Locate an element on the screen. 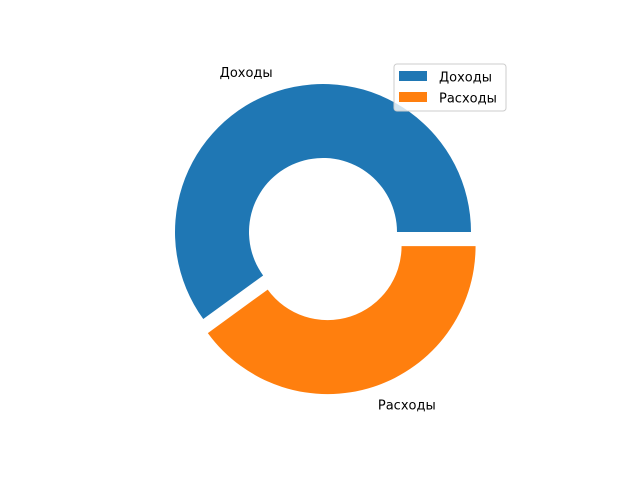 The image size is (640, 480). slice-expenses is located at coordinates (341, 320).